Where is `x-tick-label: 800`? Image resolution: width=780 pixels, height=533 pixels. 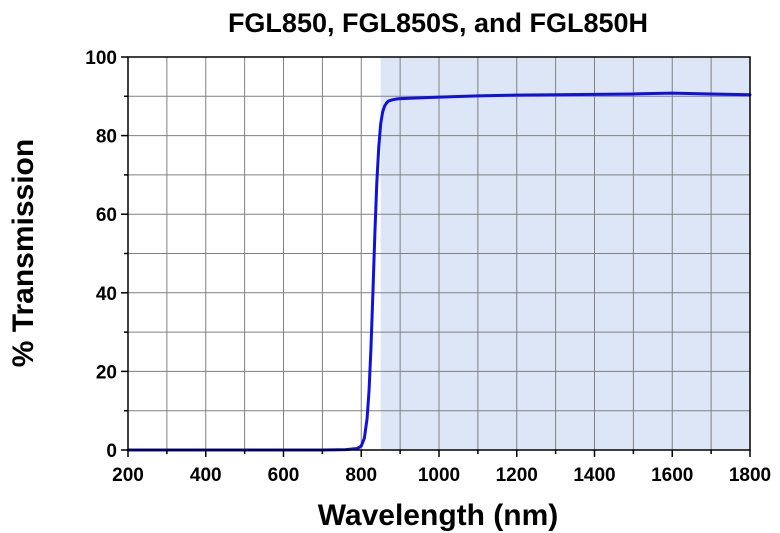
x-tick-label: 800 is located at coordinates (361, 475).